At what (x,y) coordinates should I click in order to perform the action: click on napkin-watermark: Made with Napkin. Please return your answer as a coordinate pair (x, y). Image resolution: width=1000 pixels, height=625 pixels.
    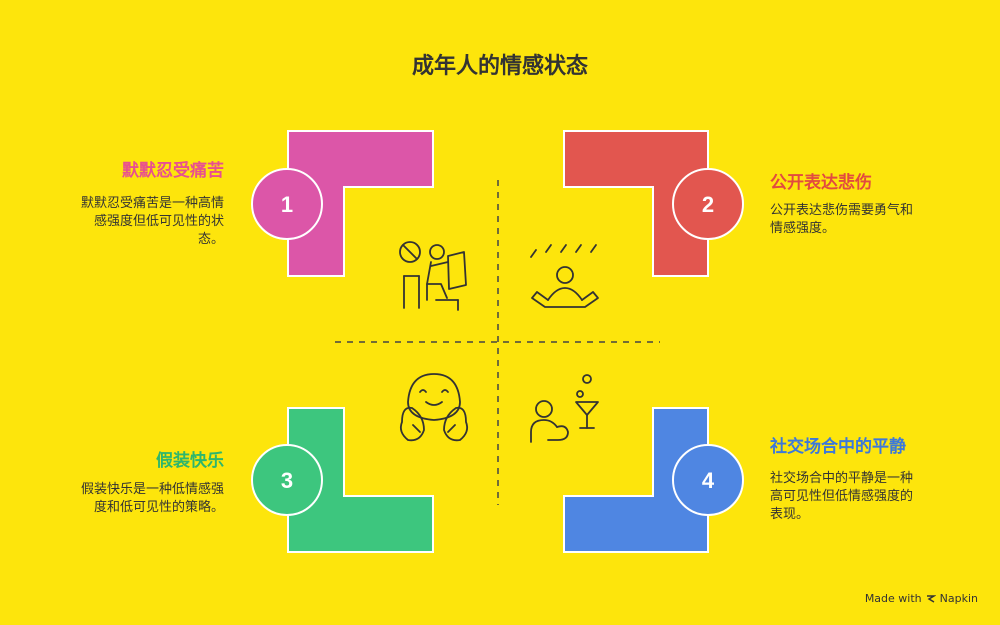
    Looking at the image, I should click on (921, 598).